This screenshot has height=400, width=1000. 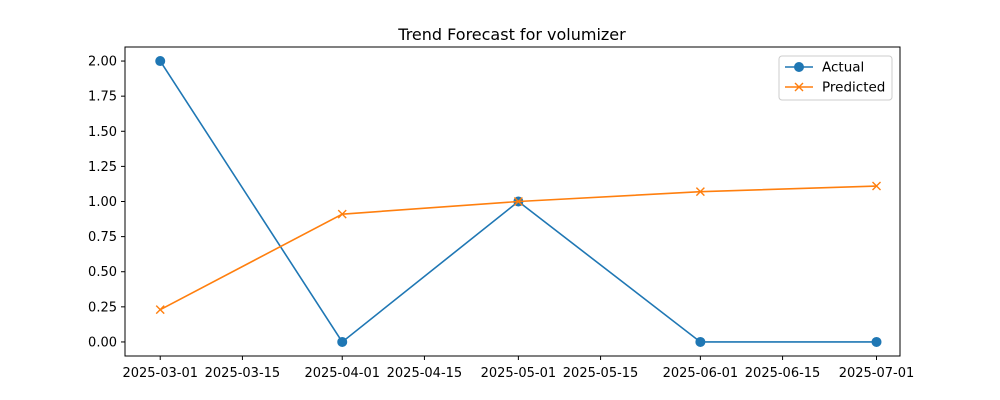 I want to click on x-tick-label: 2025-03-15, so click(x=243, y=373).